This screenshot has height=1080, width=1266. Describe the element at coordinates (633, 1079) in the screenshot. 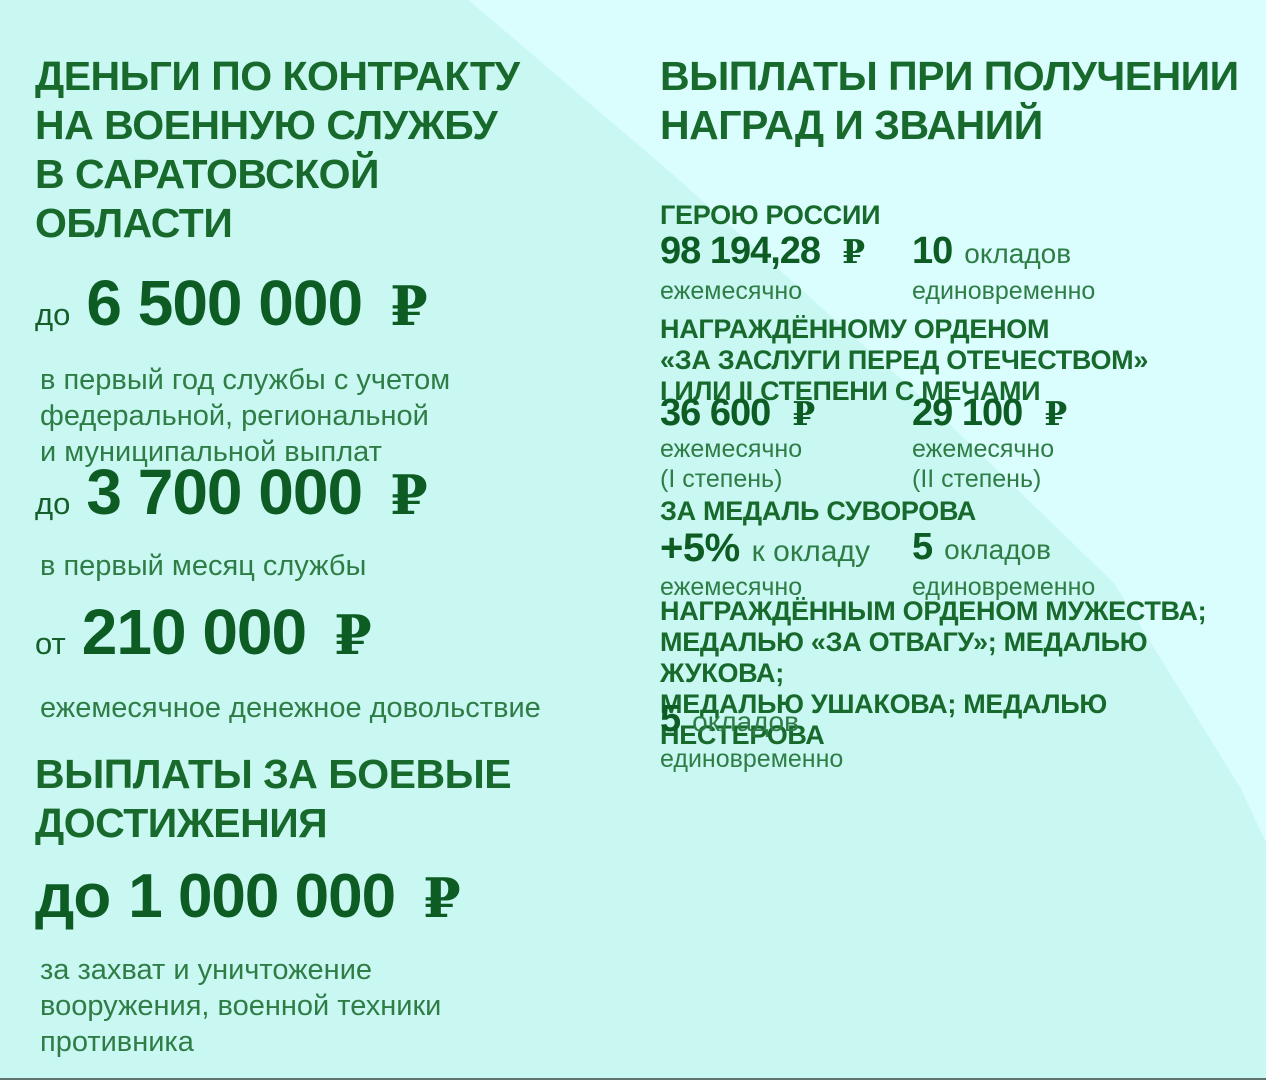

I see `bottom-border-line` at that location.